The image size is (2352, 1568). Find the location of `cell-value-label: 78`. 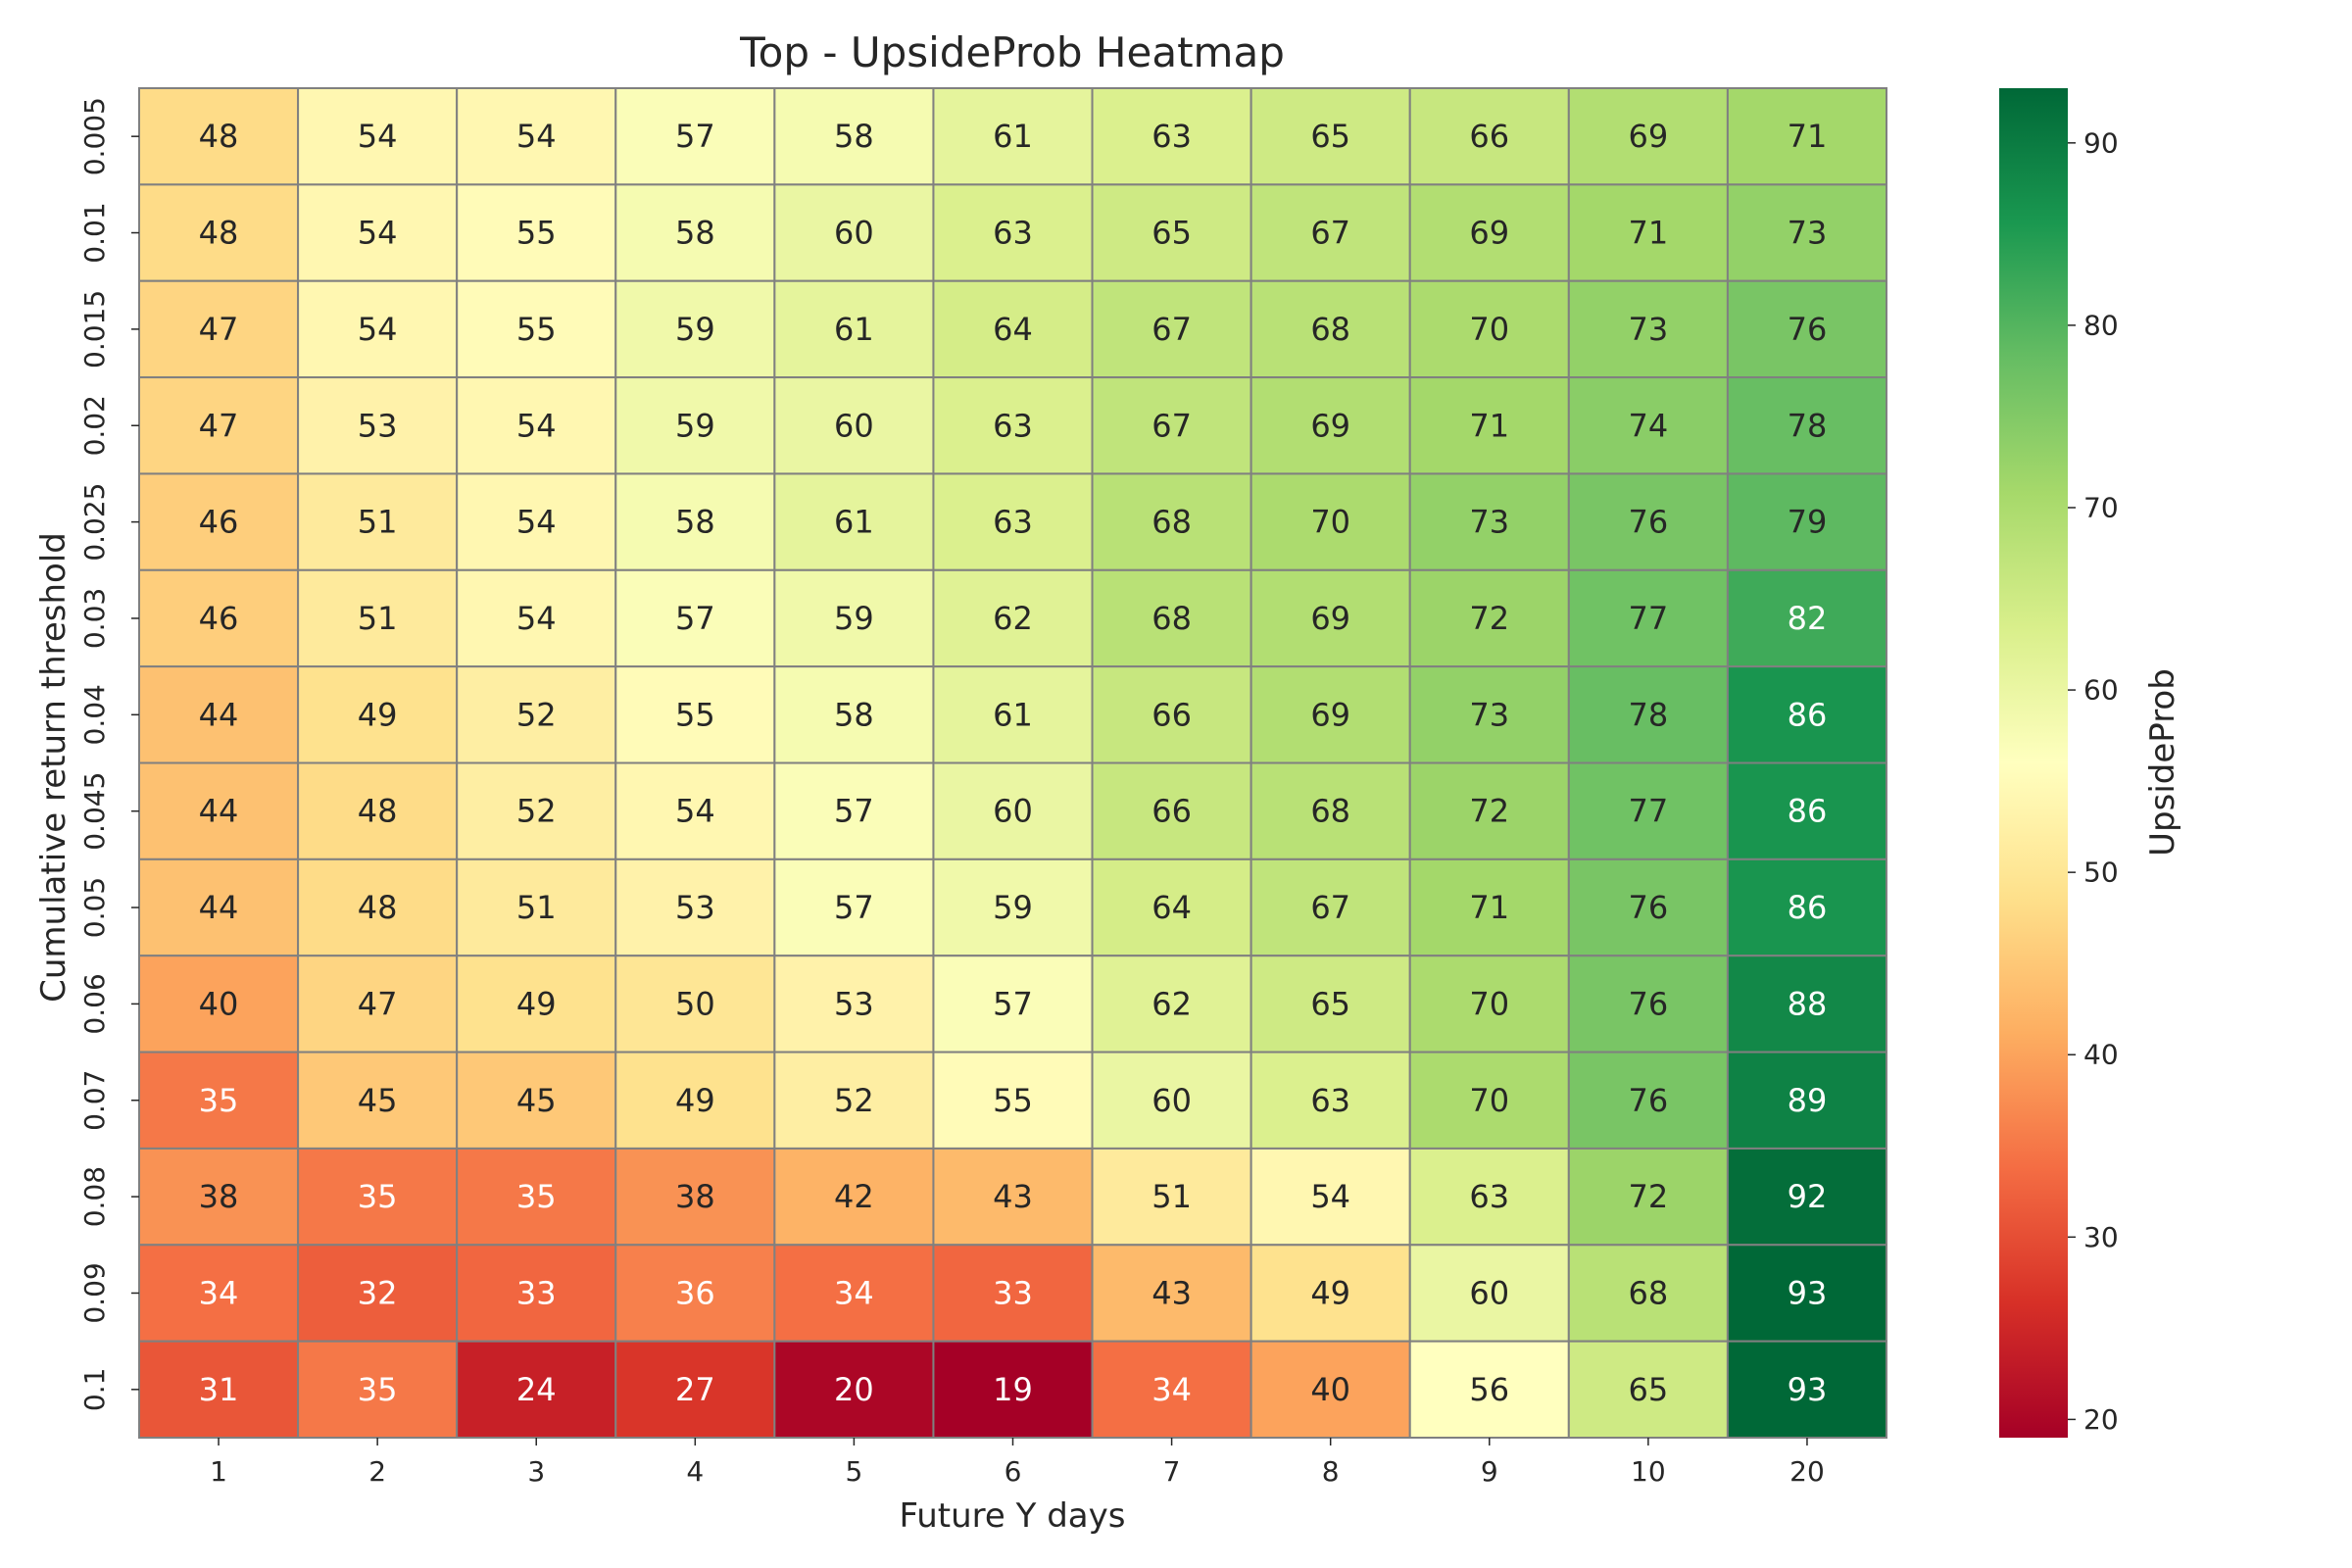

cell-value-label: 78 is located at coordinates (1808, 425).